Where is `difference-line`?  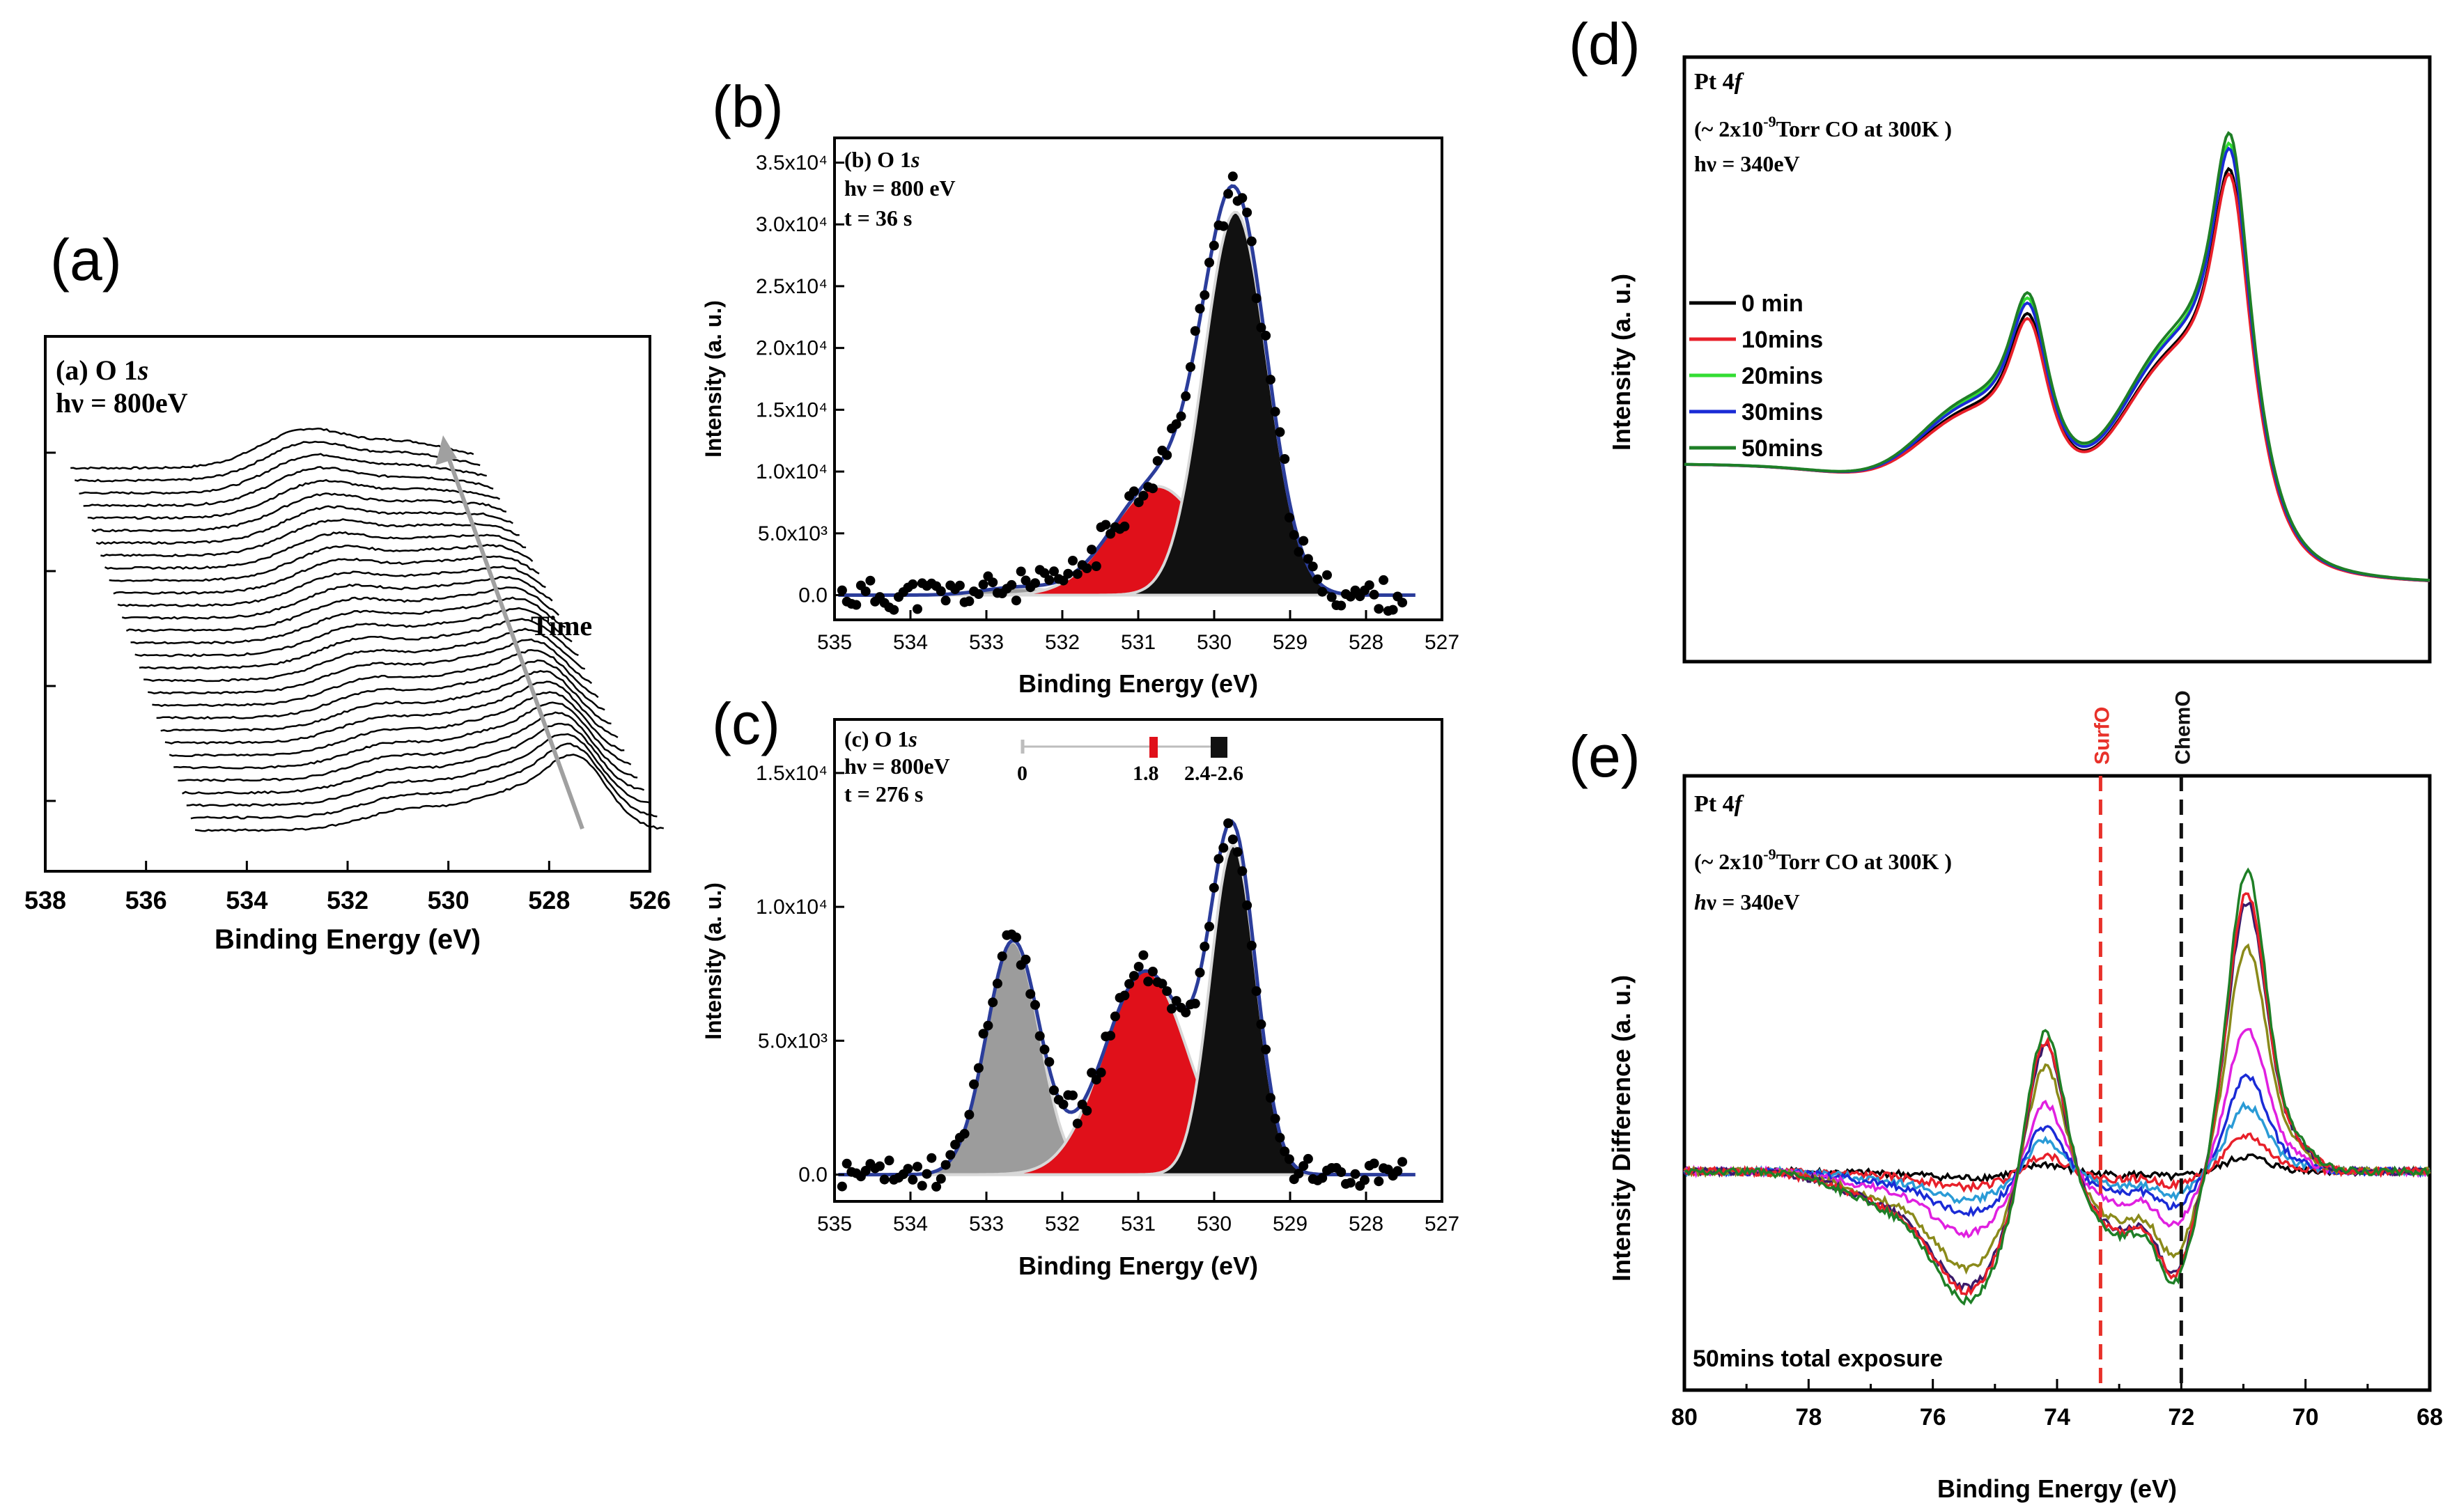 difference-line is located at coordinates (2057, 1086).